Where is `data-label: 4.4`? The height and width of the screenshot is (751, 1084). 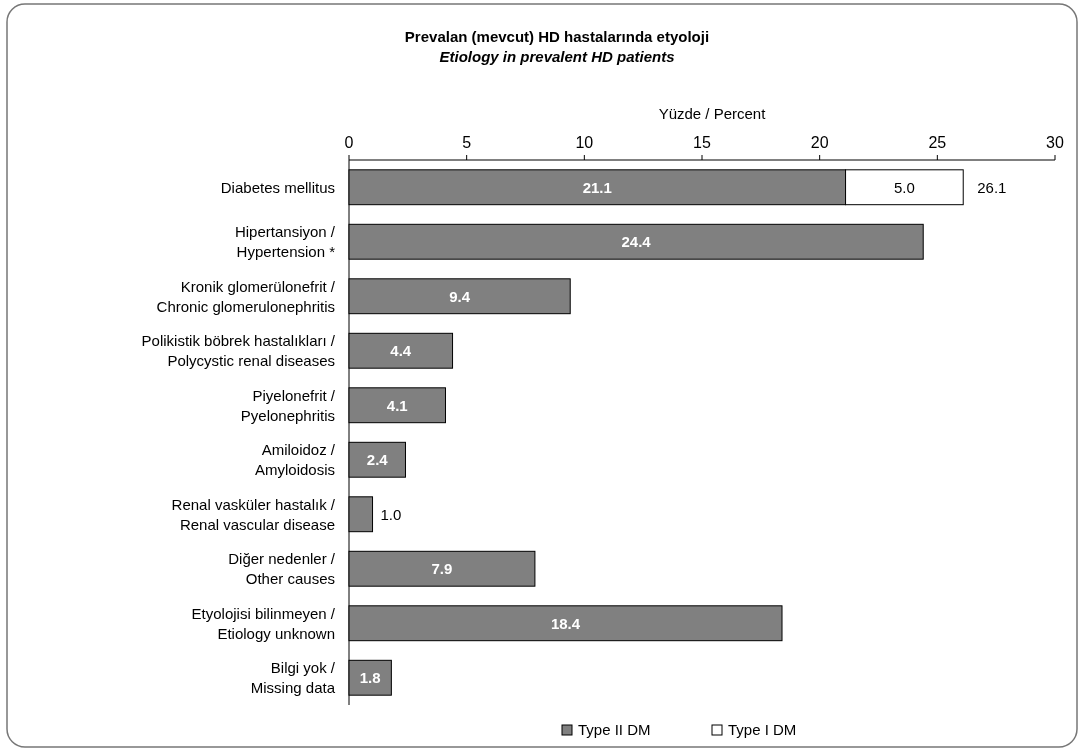 data-label: 4.4 is located at coordinates (401, 350).